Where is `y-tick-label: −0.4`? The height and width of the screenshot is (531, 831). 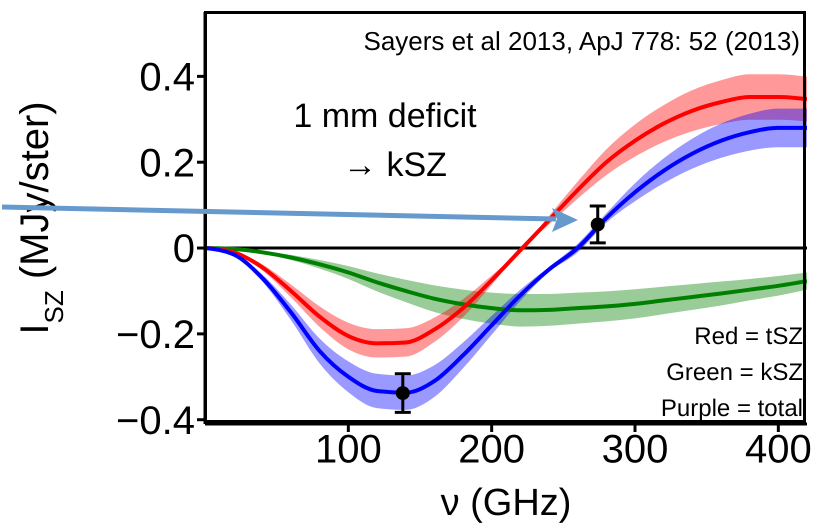
y-tick-label: −0.4 is located at coordinates (155, 420).